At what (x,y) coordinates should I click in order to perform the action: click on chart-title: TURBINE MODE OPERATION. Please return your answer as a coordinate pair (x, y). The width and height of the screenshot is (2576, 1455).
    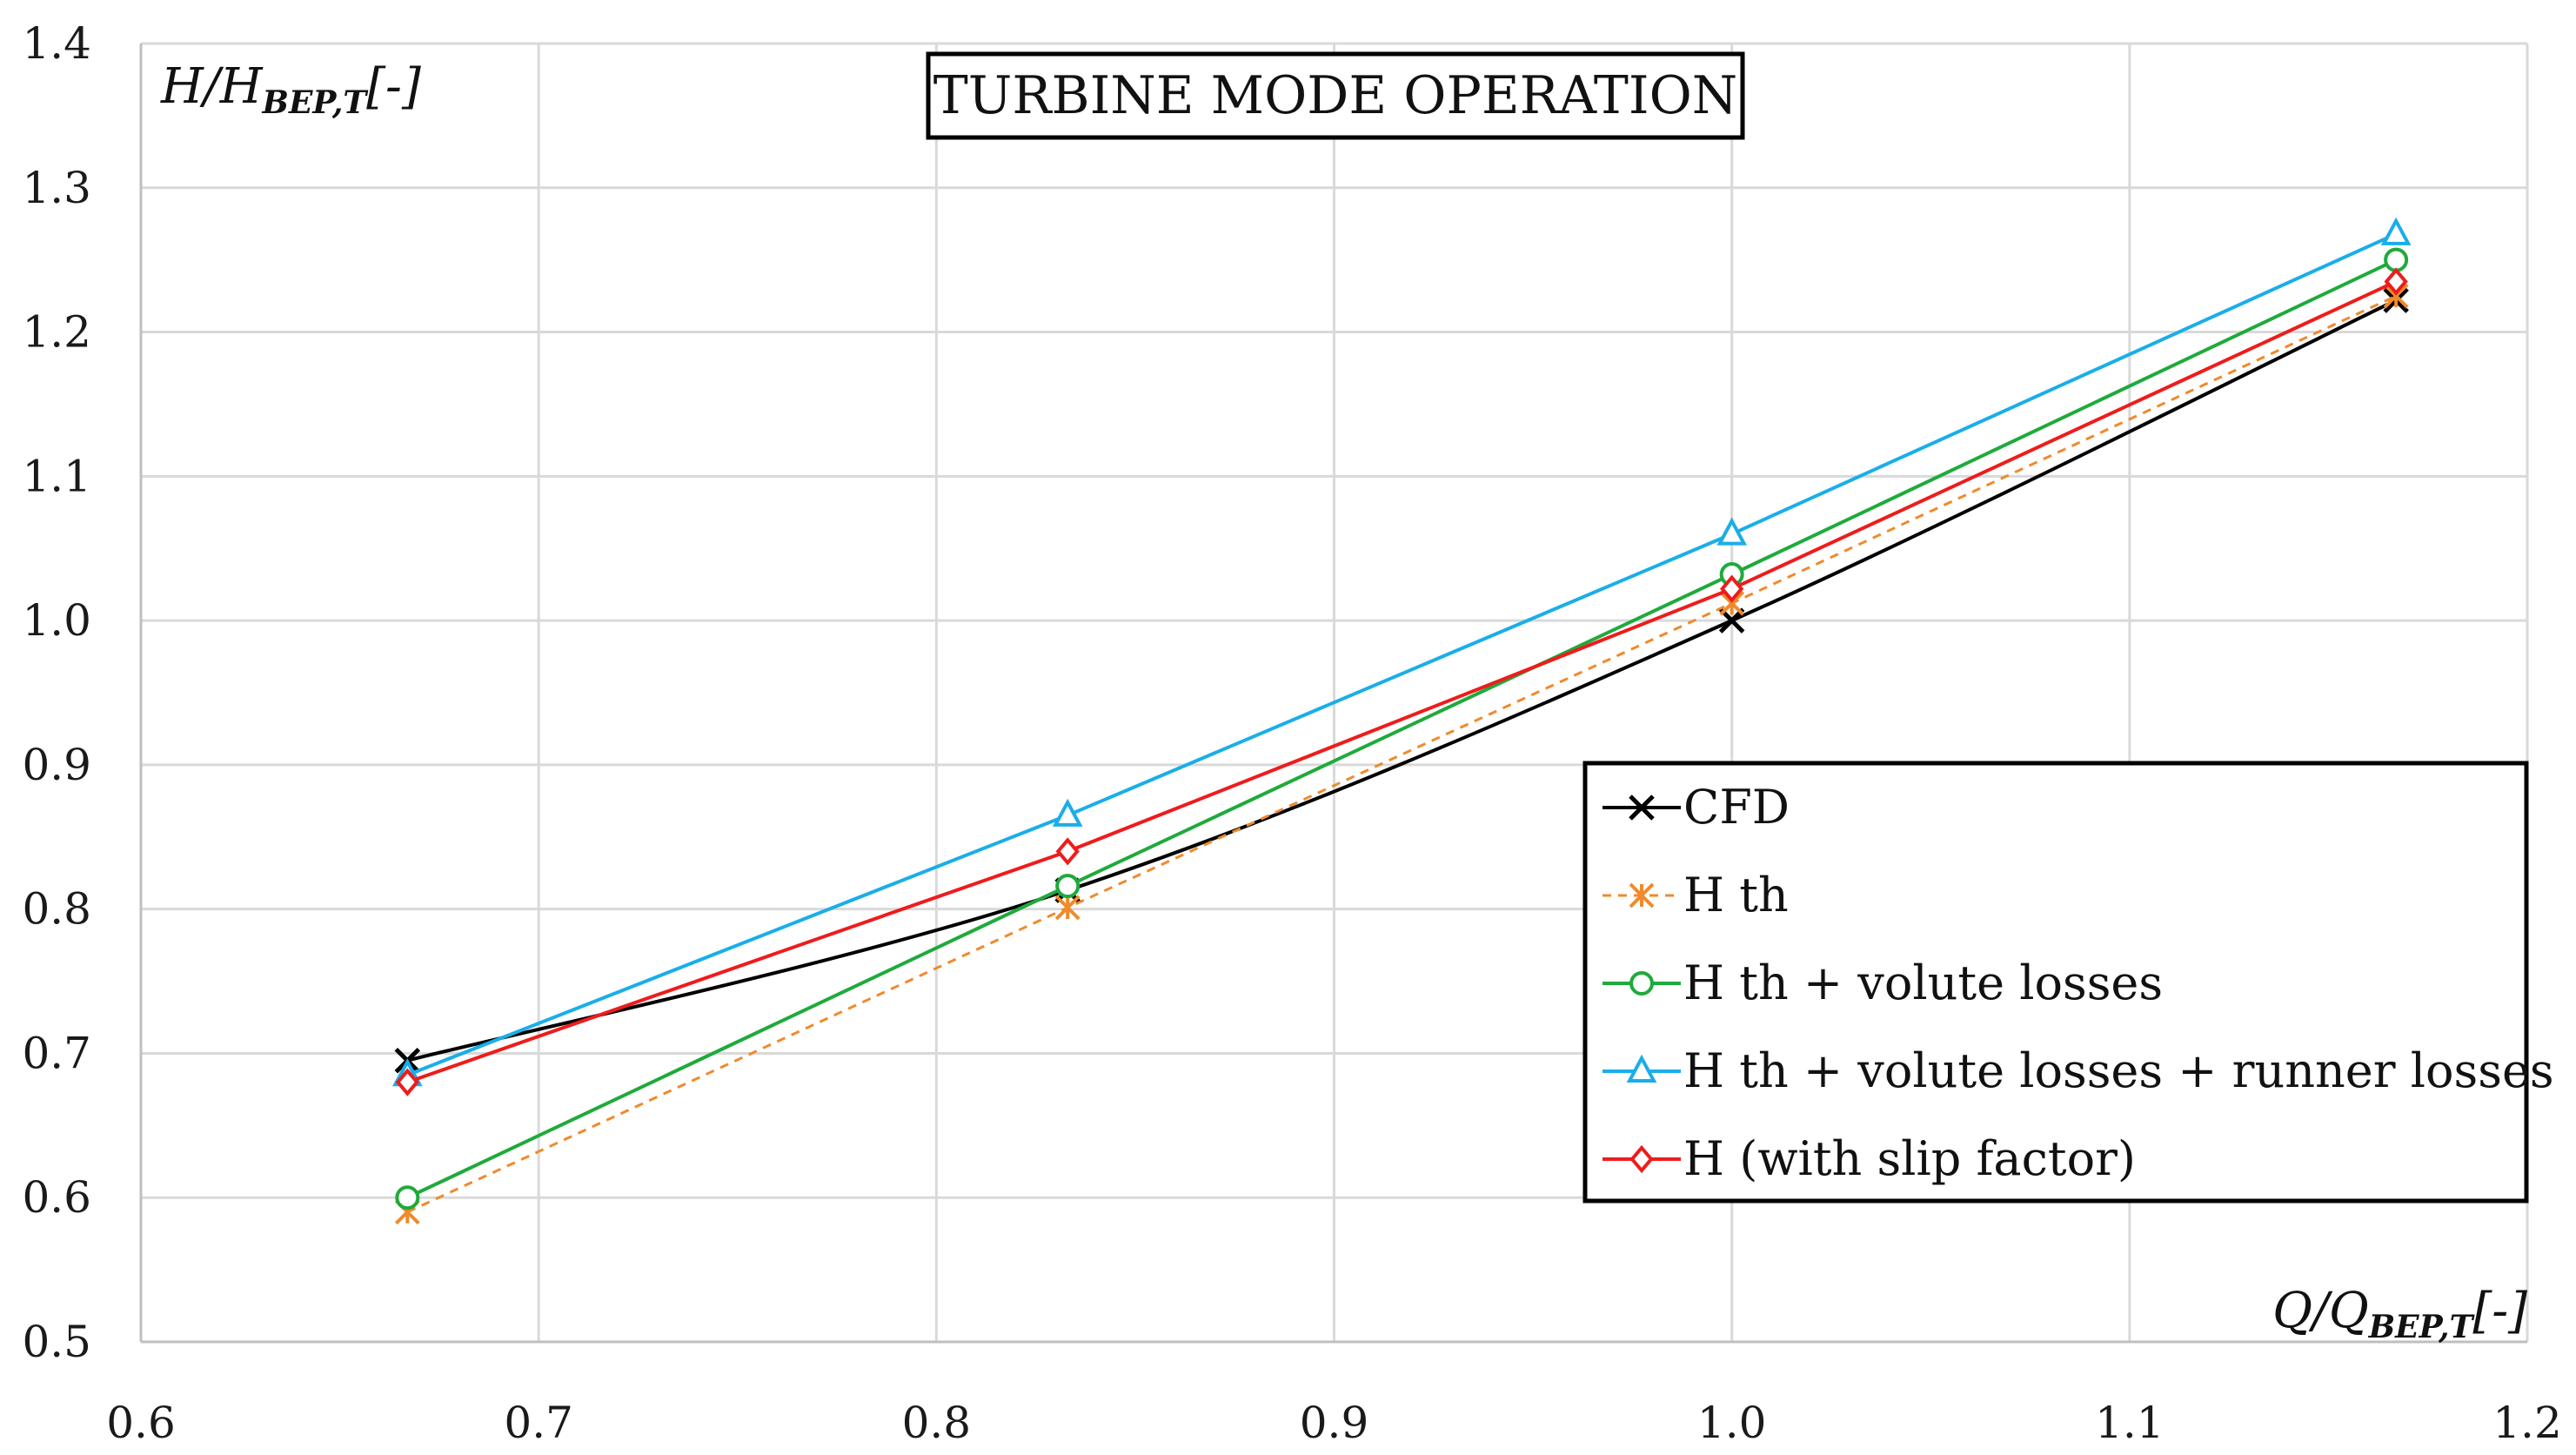
    Looking at the image, I should click on (1335, 95).